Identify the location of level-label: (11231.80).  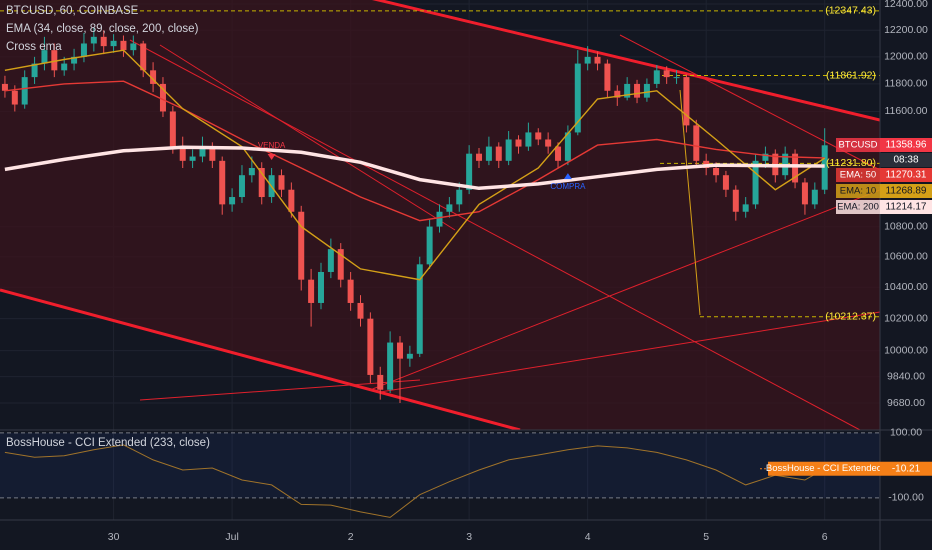
(851, 163).